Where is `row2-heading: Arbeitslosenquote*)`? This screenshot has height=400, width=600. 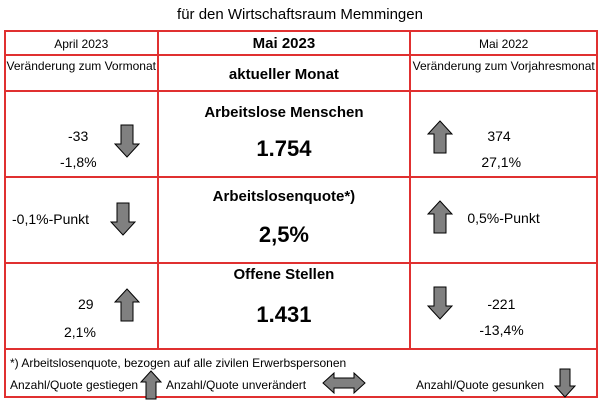 row2-heading: Arbeitslosenquote*) is located at coordinates (284, 196).